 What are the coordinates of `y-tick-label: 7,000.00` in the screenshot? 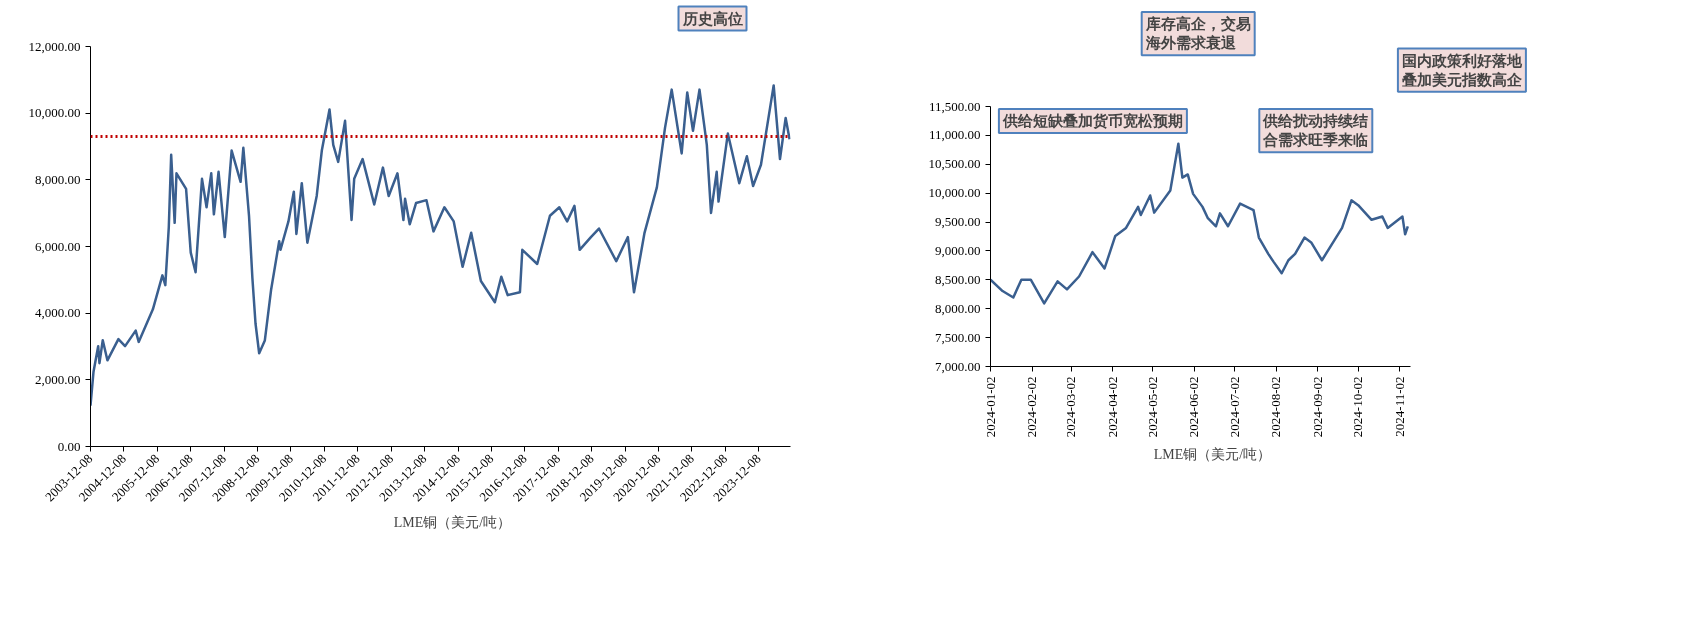 It's located at (958, 366).